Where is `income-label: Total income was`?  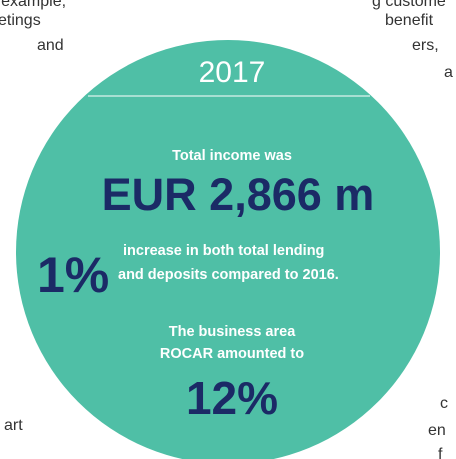
income-label: Total income was is located at coordinates (232, 156).